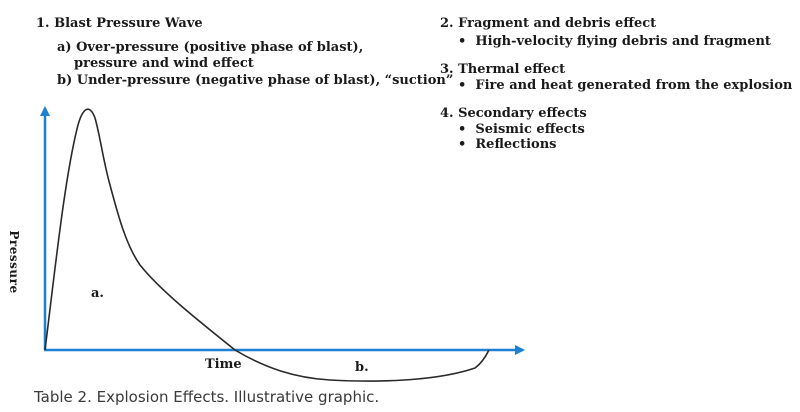 The width and height of the screenshot is (800, 412). Describe the element at coordinates (164, 63) in the screenshot. I see `legend-item-over-pressure-line2: pressure and wind effect` at that location.